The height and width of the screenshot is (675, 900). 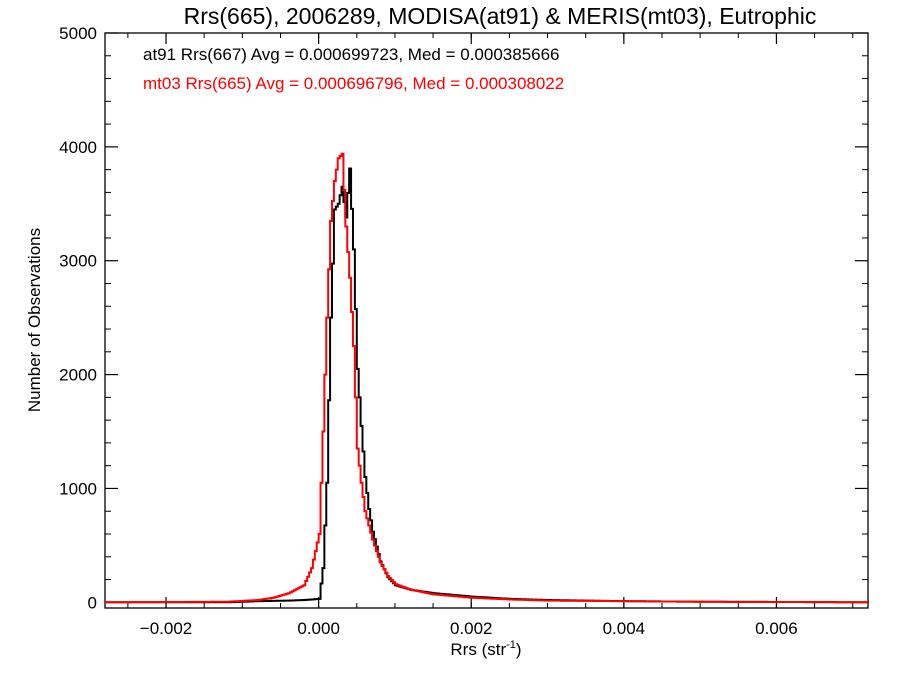 What do you see at coordinates (166, 628) in the screenshot?
I see `x-tick-label: −0.002` at bounding box center [166, 628].